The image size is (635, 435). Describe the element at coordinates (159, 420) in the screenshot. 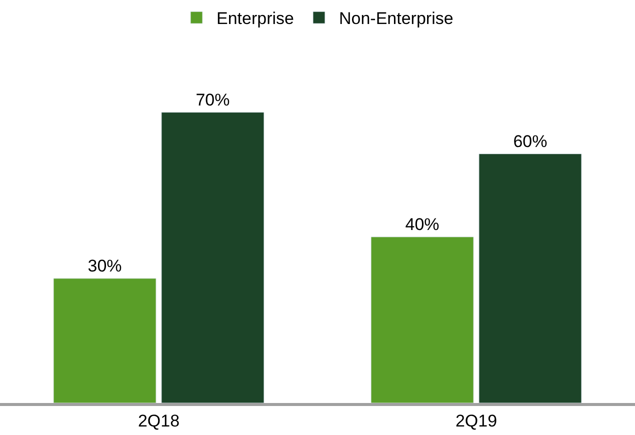

I see `x-tick-label: 2Q18` at that location.